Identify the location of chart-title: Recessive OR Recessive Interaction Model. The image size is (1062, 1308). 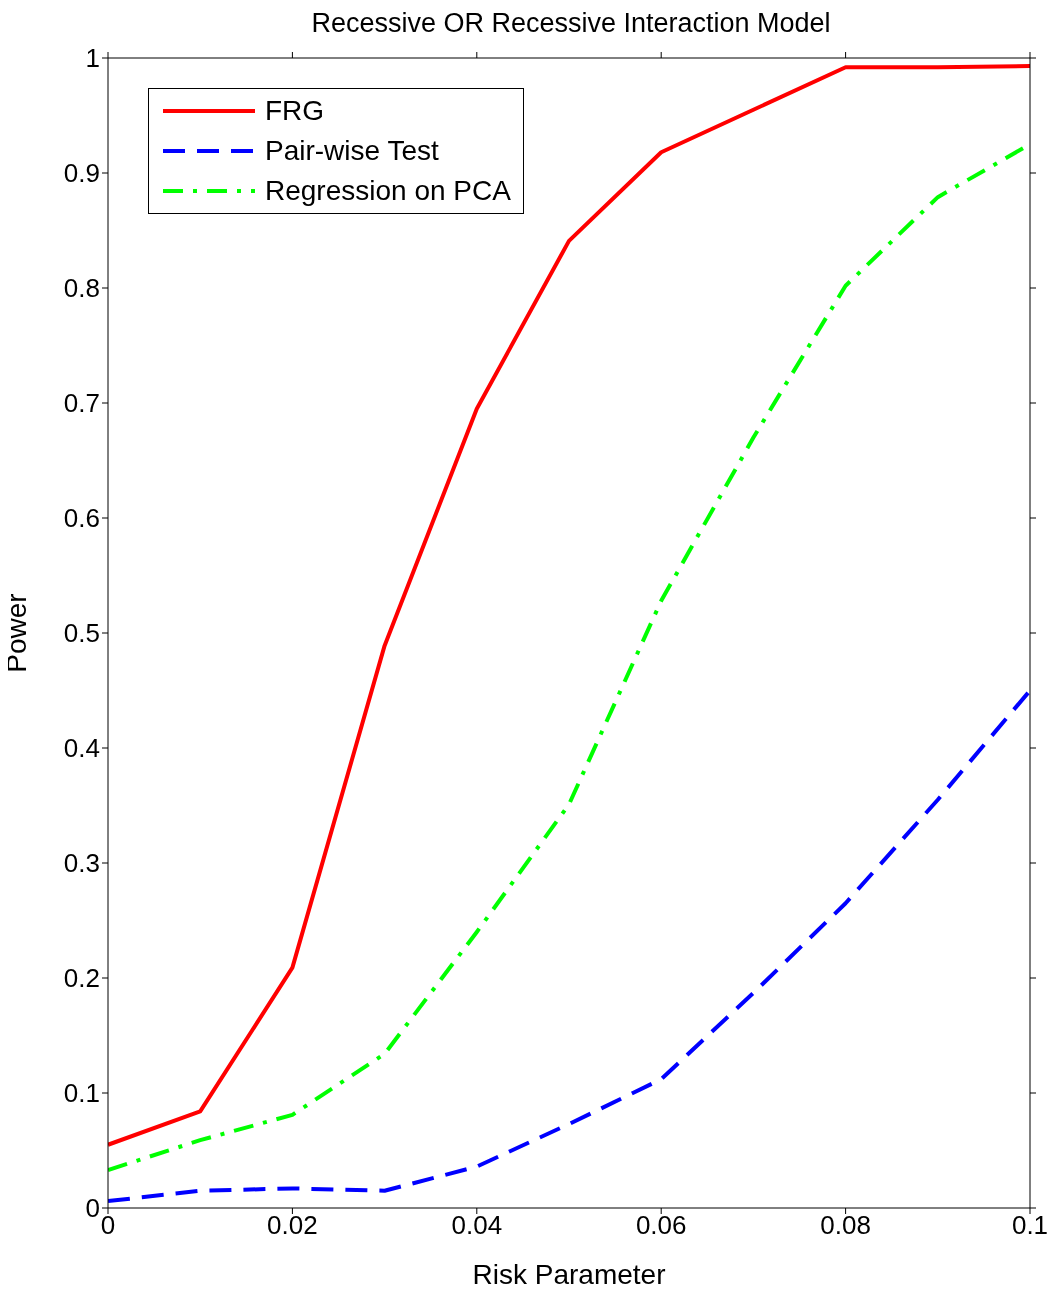
(571, 23).